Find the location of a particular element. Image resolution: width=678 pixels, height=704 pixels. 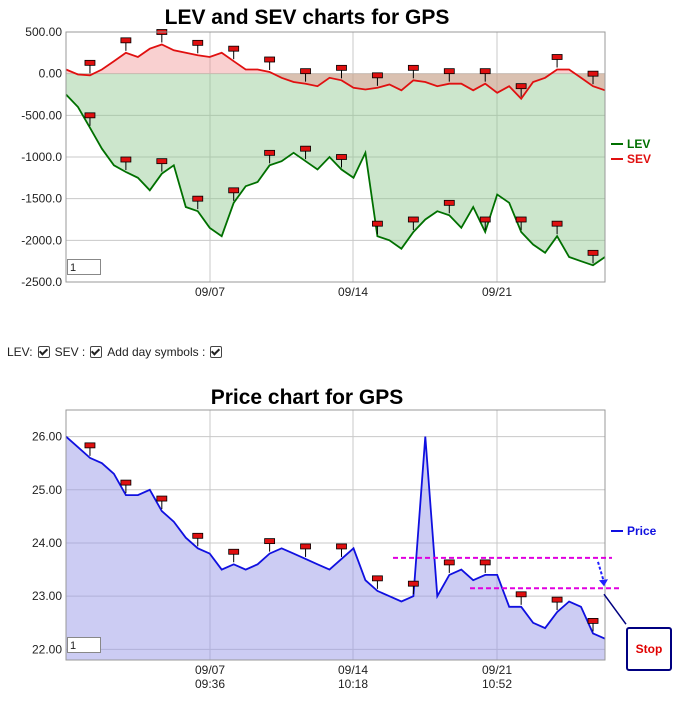

legend-label: LEV is located at coordinates (638, 144).